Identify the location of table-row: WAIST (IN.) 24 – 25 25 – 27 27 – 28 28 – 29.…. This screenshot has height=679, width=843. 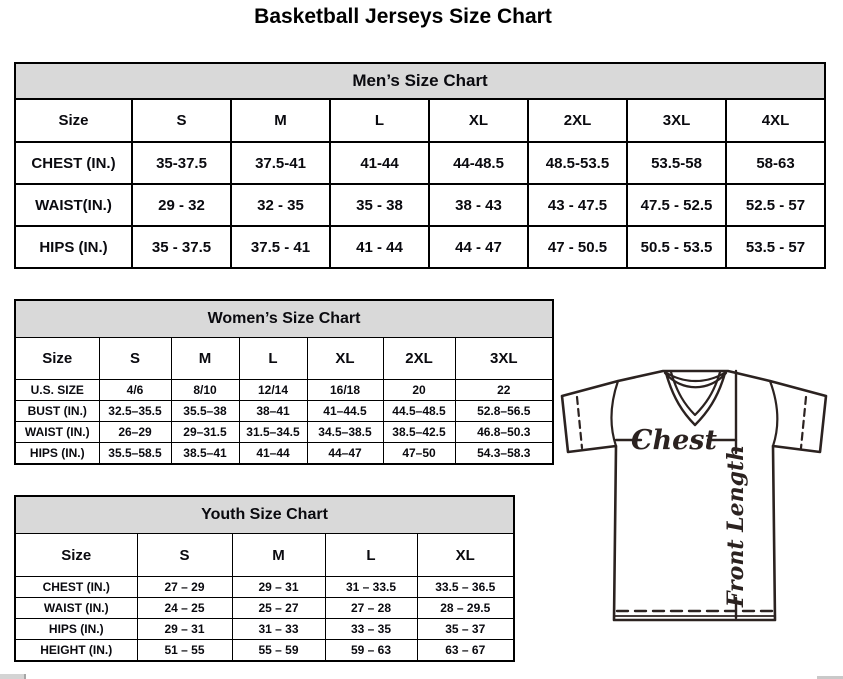
(264, 608).